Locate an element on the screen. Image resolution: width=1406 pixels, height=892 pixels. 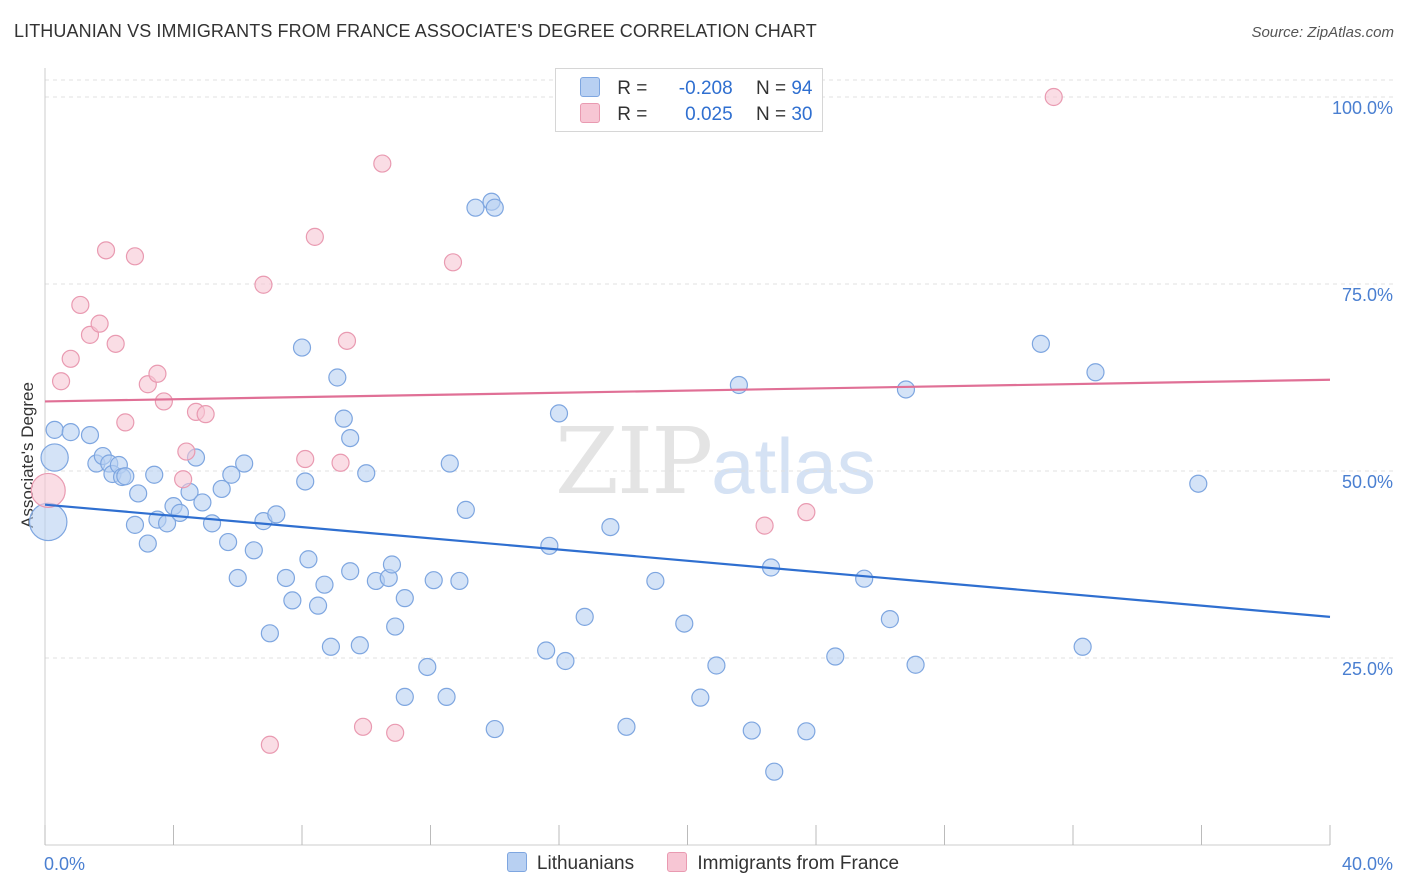
legend-row-france: R = 0.025 N = 30 is located at coordinates (696, 114).